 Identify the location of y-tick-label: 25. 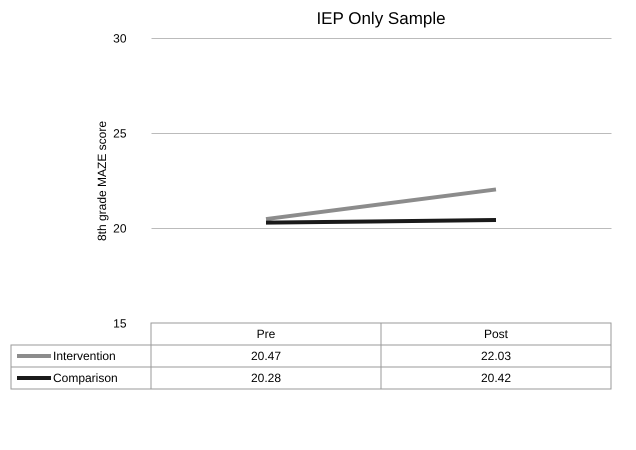
(120, 133).